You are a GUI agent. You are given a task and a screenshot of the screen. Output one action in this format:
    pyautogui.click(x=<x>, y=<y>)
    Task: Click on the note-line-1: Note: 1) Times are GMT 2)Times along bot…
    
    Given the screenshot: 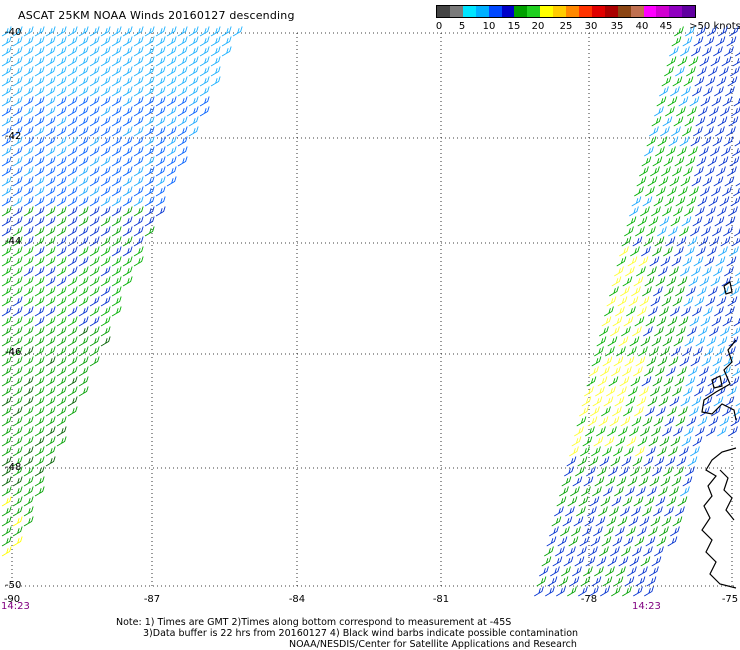 What is the action you would take?
    pyautogui.click(x=314, y=622)
    